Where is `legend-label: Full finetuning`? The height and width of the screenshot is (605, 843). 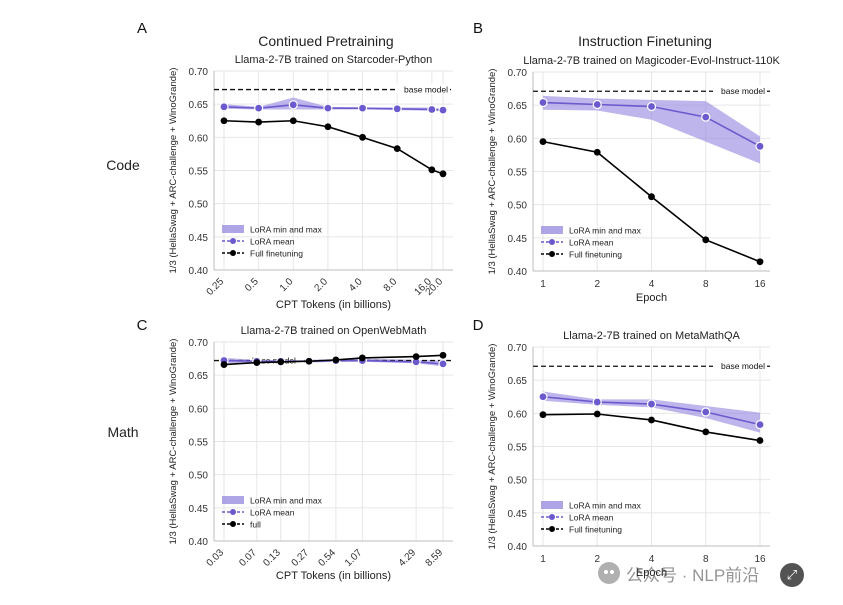
legend-label: Full finetuning is located at coordinates (595, 530).